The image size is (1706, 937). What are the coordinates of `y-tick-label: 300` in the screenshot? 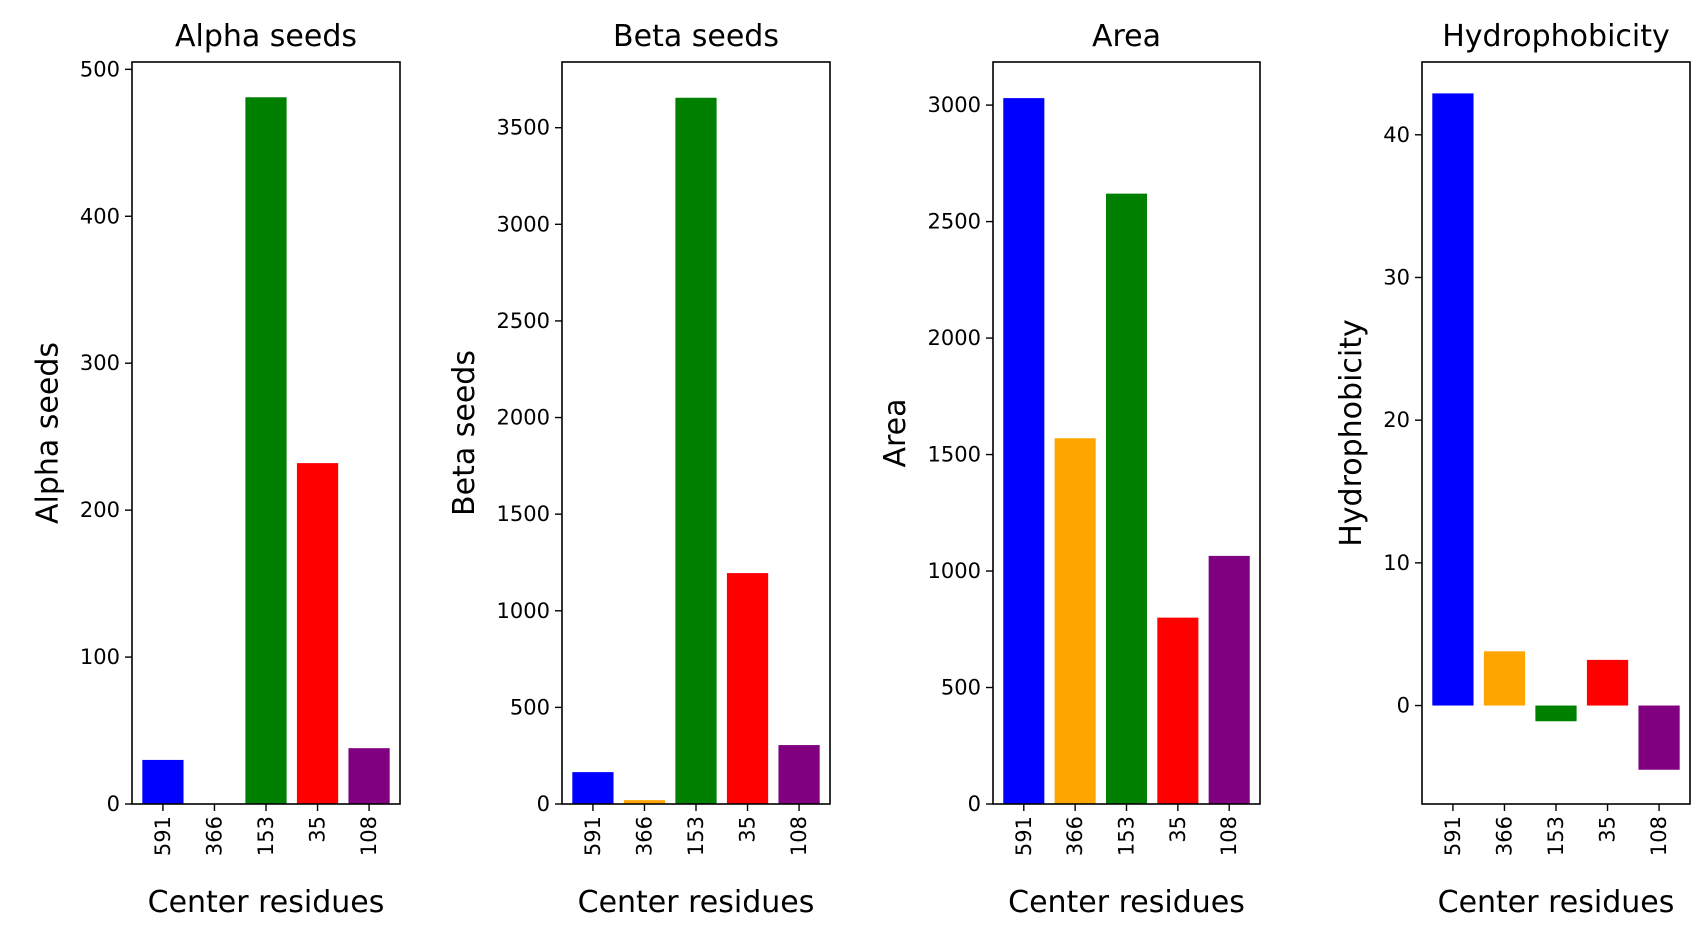 It's located at (100, 363).